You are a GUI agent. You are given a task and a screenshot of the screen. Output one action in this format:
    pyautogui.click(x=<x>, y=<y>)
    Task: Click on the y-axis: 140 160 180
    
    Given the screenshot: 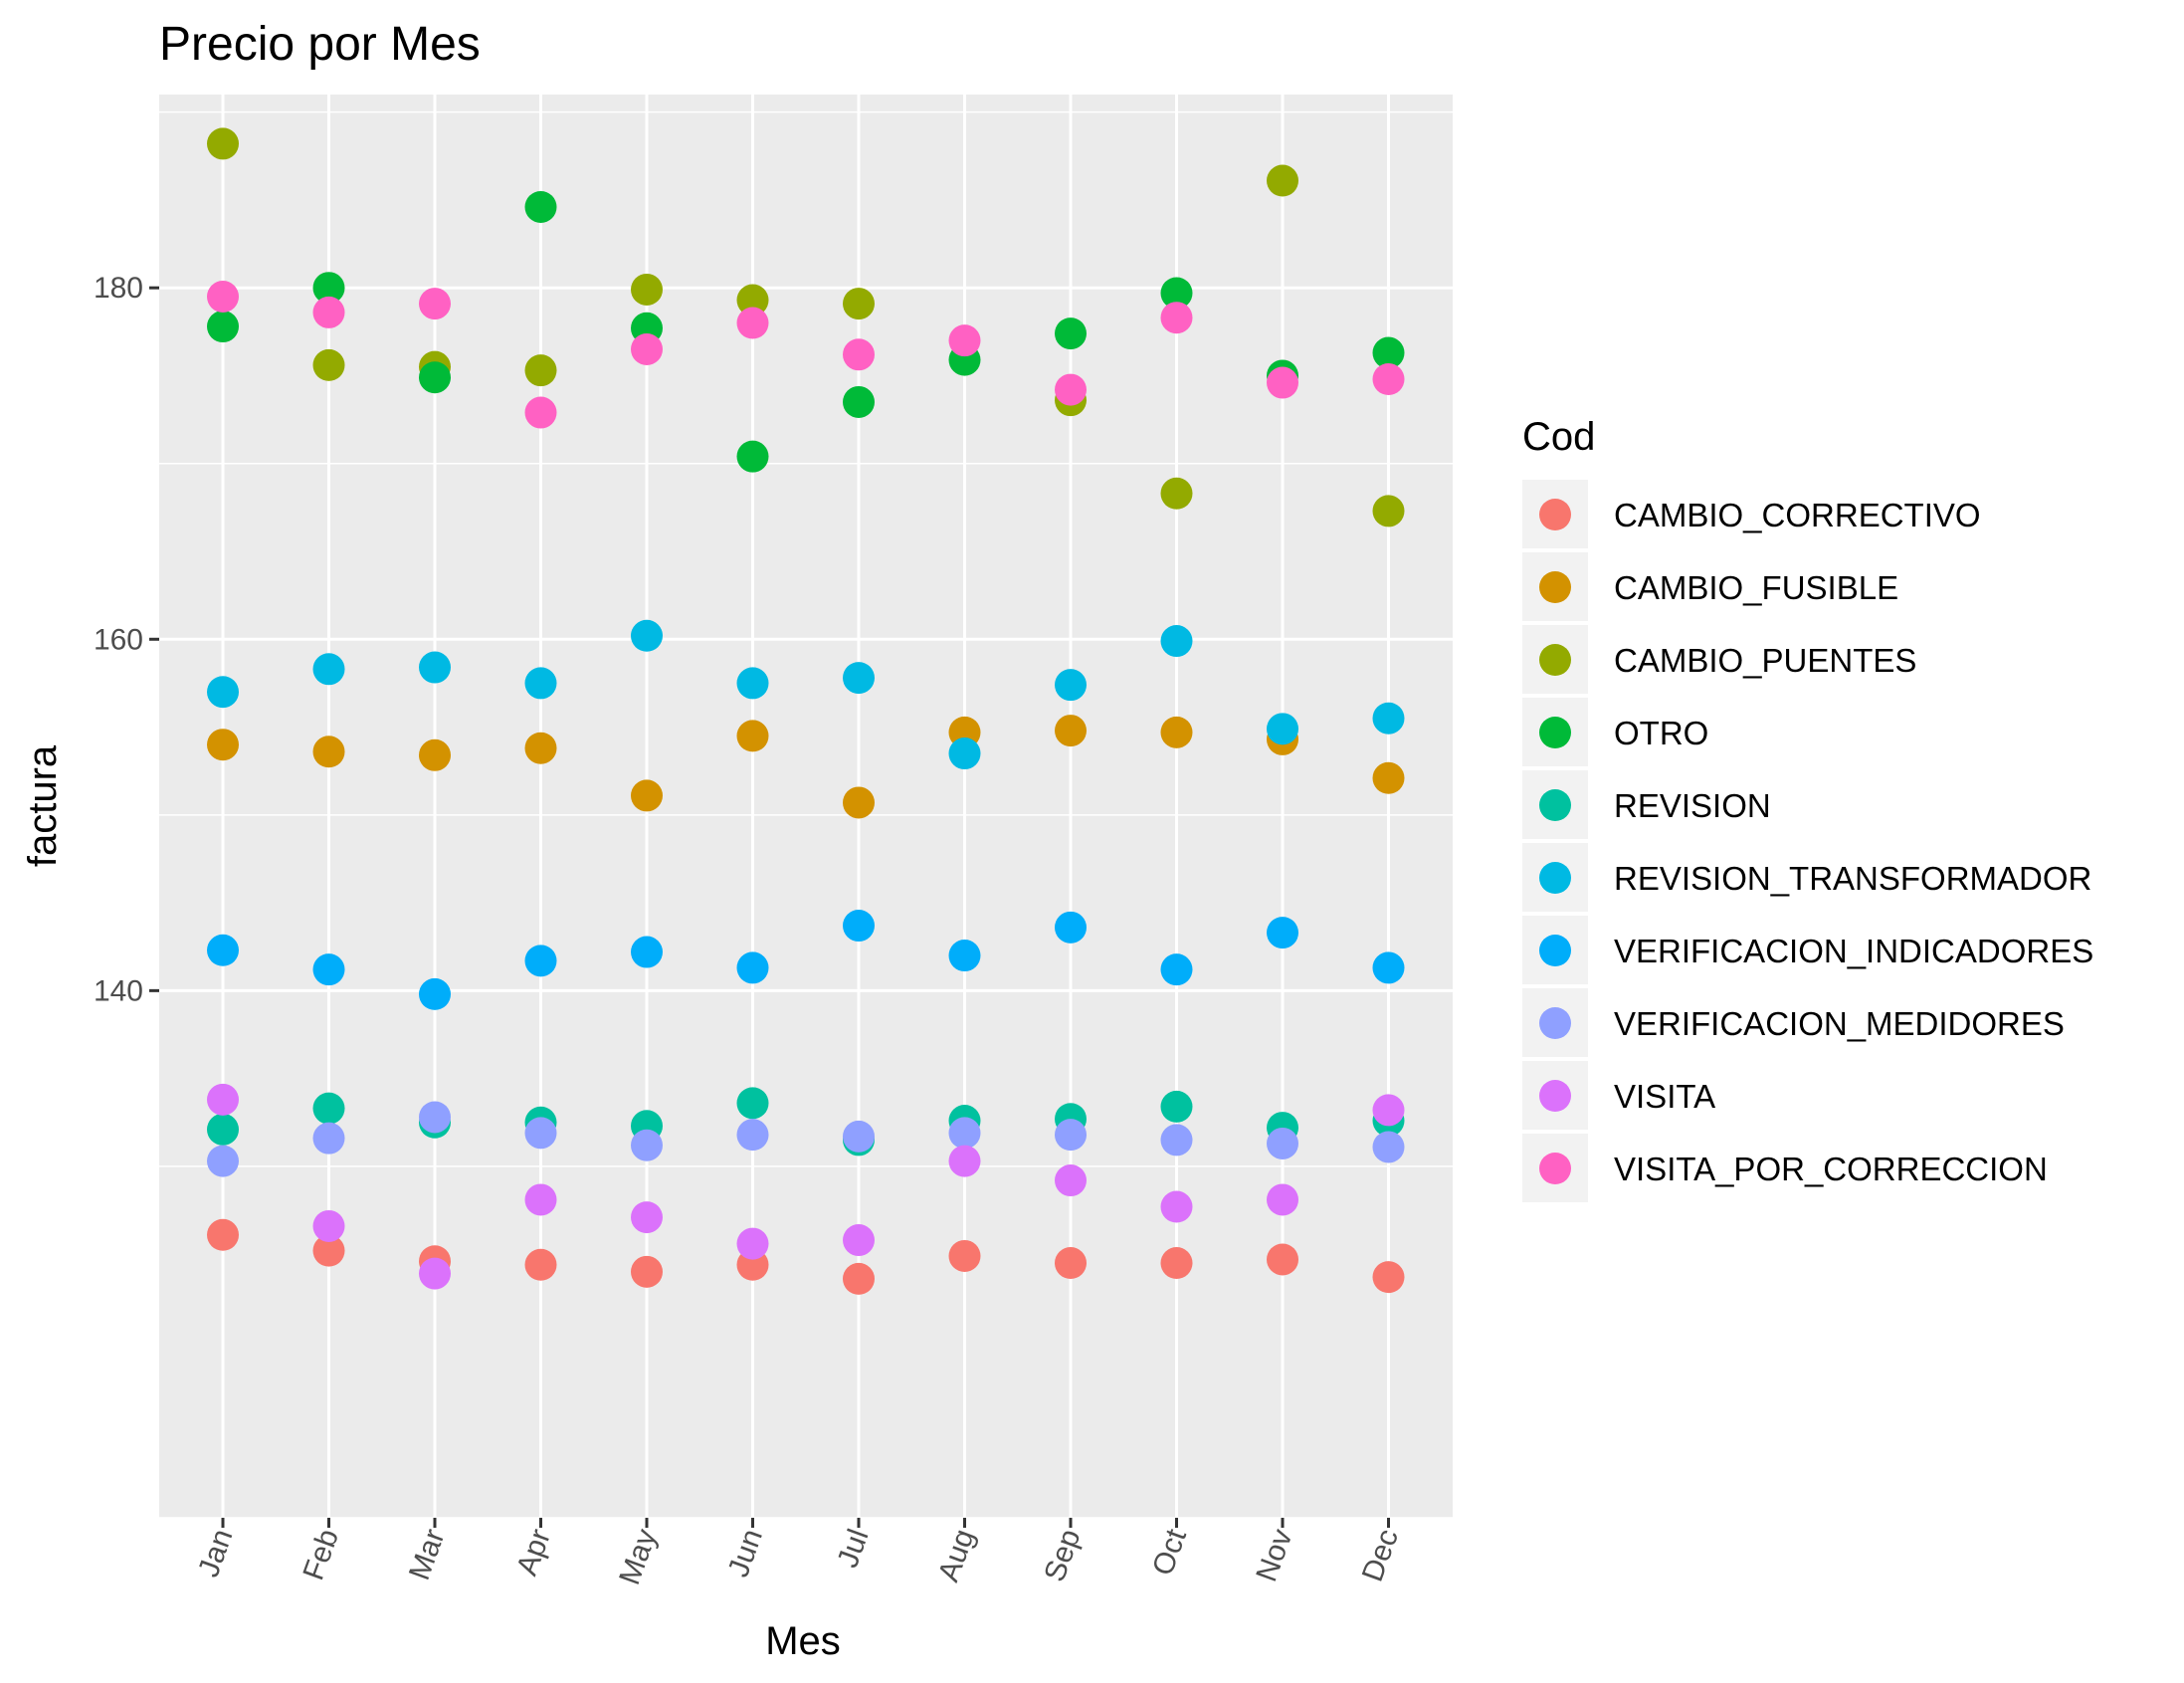 What is the action you would take?
    pyautogui.click(x=126, y=640)
    